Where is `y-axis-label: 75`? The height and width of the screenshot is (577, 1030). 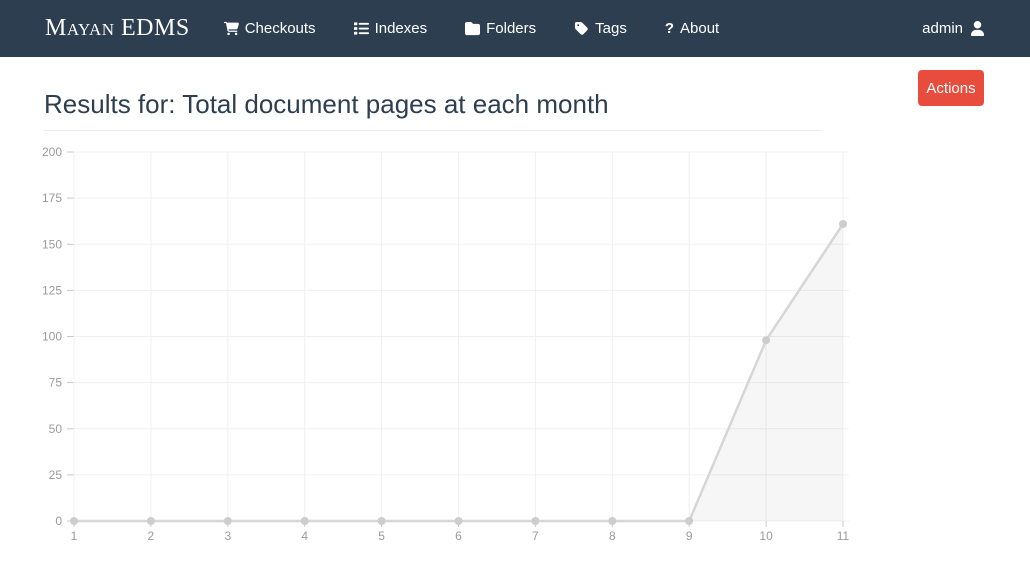 y-axis-label: 75 is located at coordinates (56, 383).